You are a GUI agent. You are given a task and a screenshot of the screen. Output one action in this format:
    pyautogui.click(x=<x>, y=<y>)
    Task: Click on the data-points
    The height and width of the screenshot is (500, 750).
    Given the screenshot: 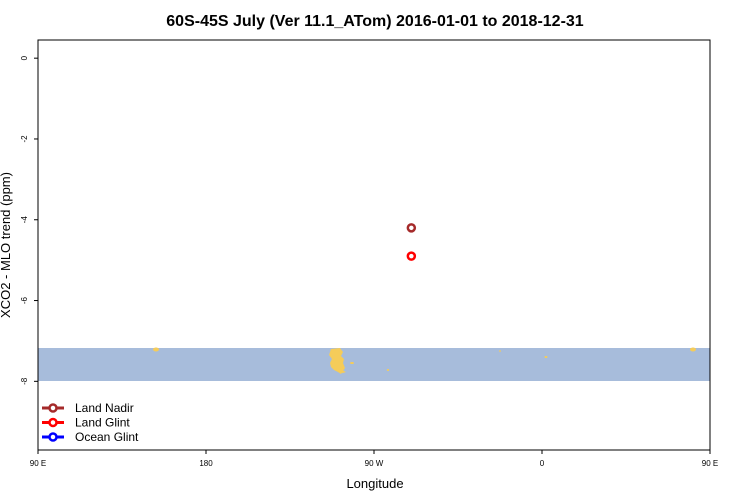 What is the action you would take?
    pyautogui.click(x=411, y=242)
    